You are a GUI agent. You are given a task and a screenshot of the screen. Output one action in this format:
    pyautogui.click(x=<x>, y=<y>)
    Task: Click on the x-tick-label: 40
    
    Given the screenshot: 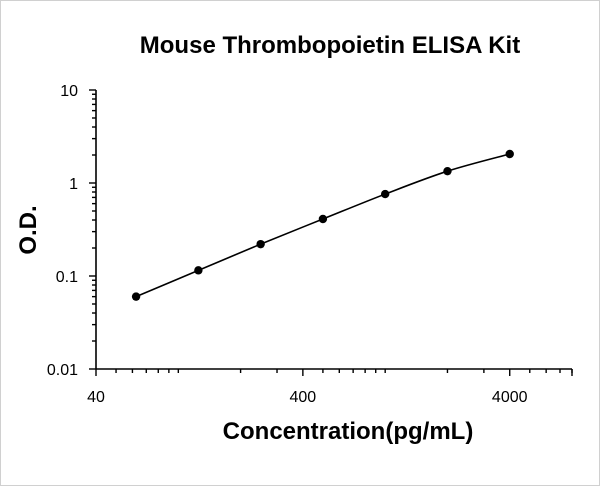 What is the action you would take?
    pyautogui.click(x=96, y=397)
    